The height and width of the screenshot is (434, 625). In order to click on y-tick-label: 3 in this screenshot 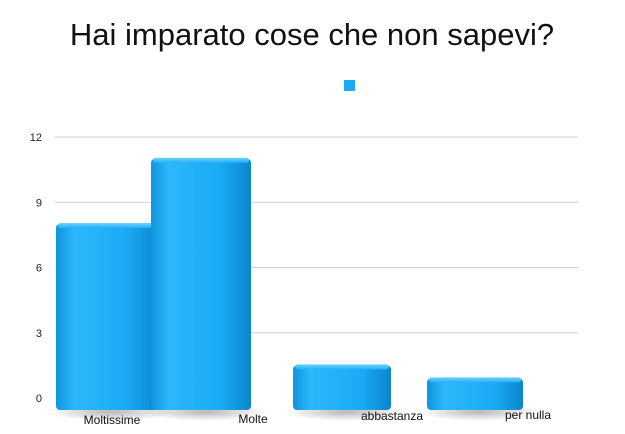, I will do `click(39, 334)`.